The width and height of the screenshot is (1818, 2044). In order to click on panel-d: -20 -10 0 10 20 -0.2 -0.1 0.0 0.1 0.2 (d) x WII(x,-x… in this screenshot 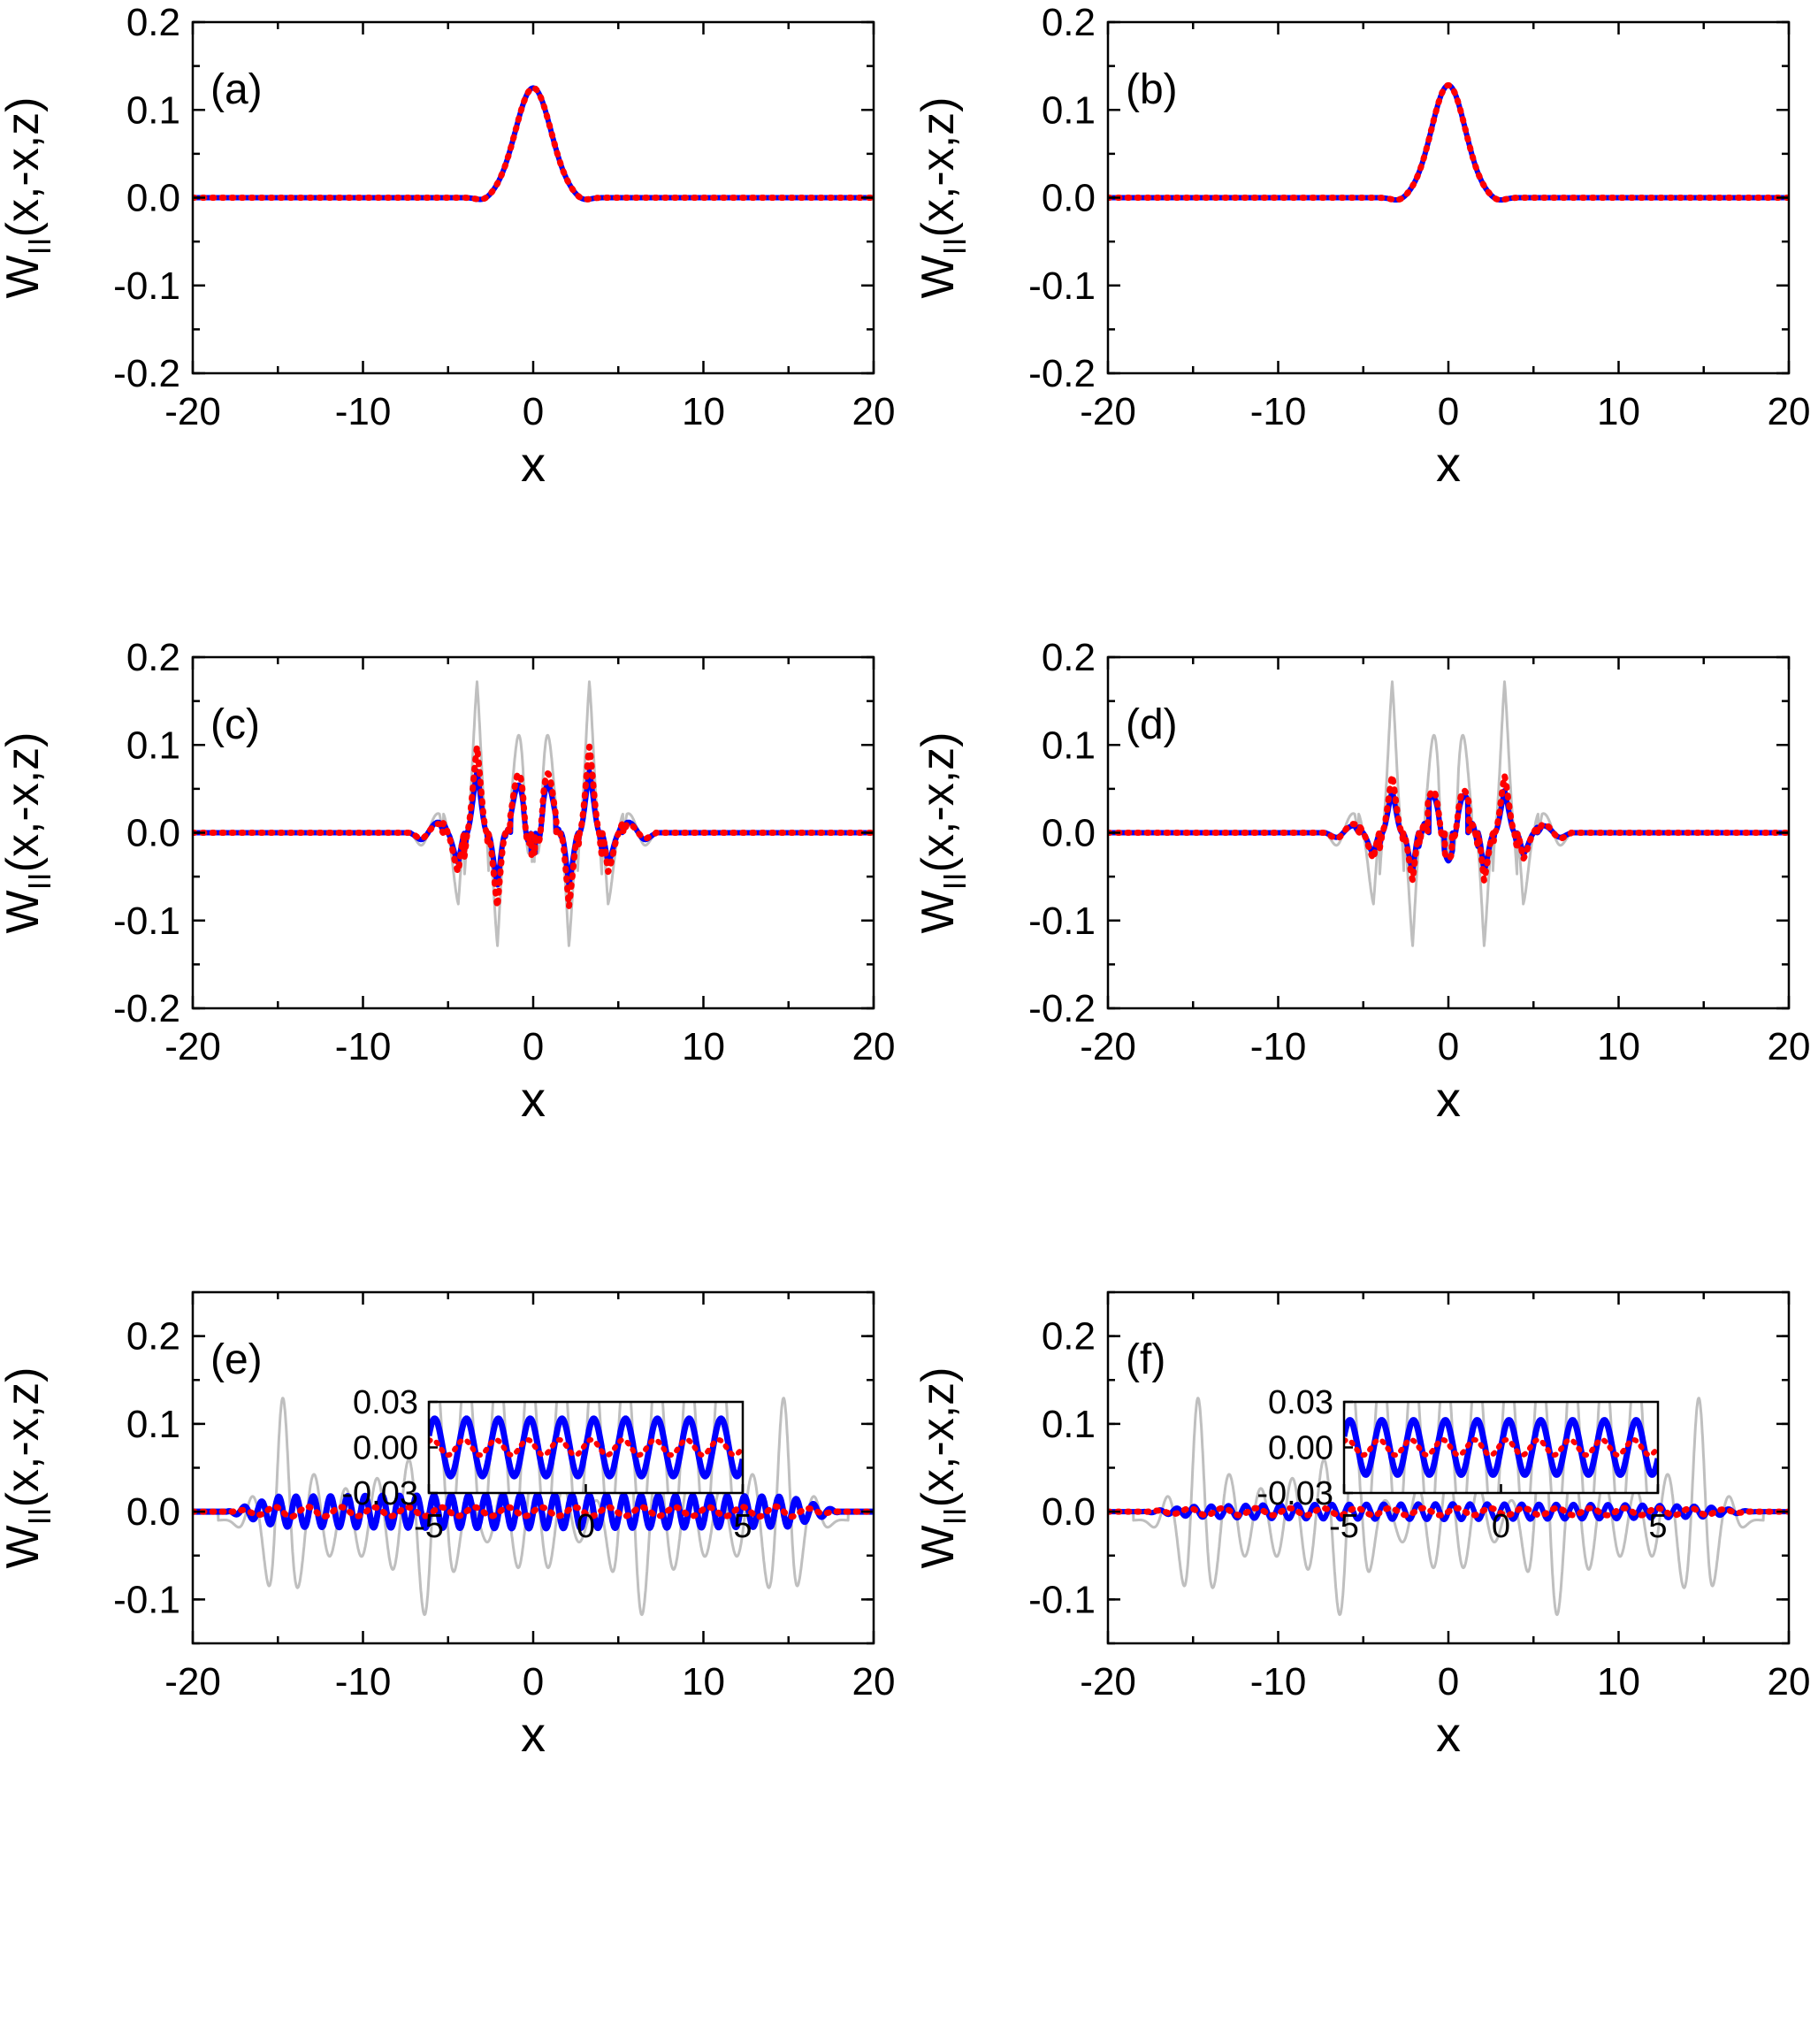, I will do `click(1361, 881)`.